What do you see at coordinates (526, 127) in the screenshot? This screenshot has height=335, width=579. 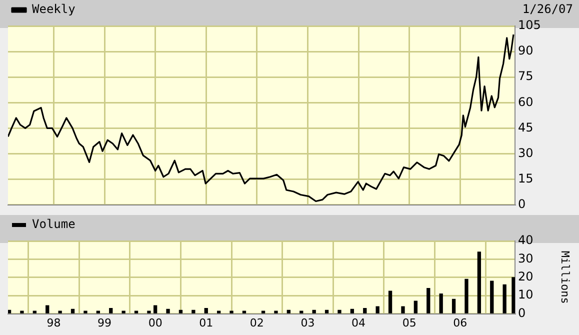 I see `y-tick-label: 45` at bounding box center [526, 127].